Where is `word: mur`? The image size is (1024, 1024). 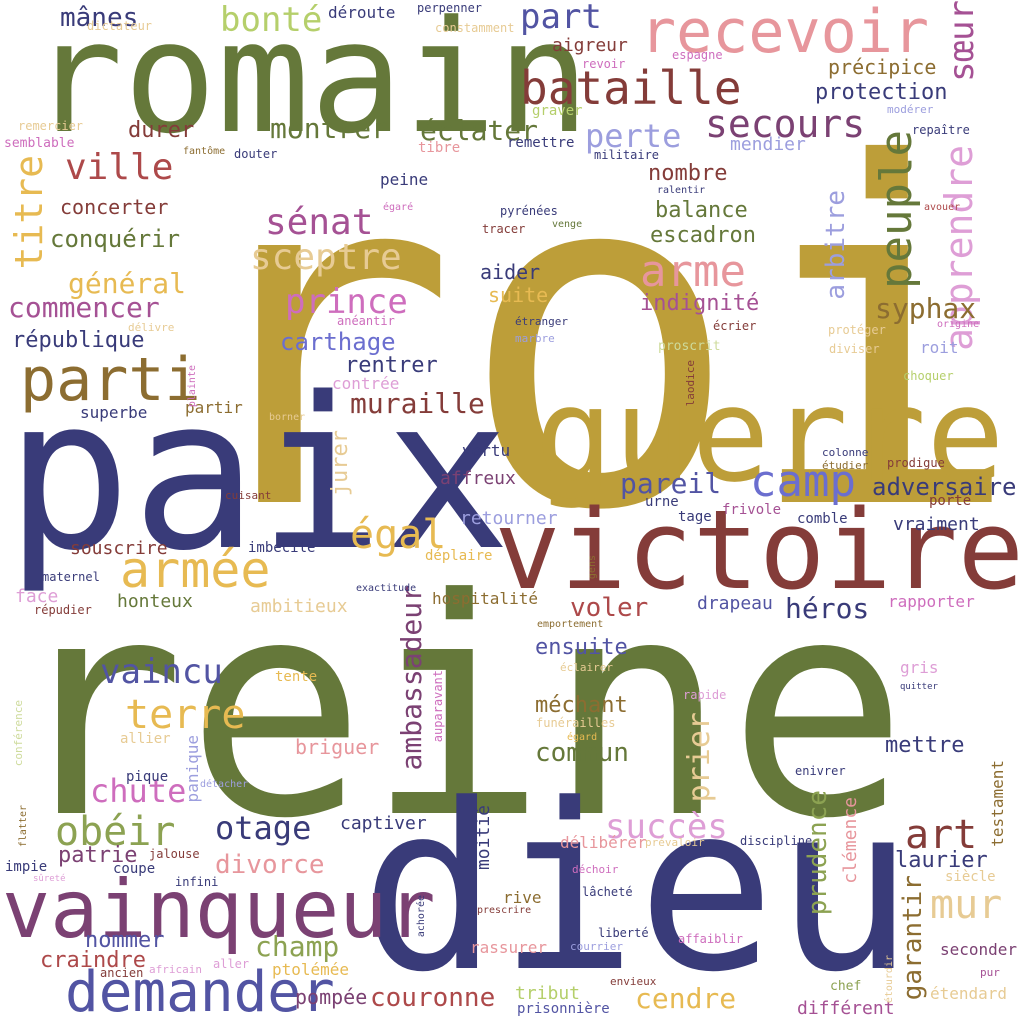 word: mur is located at coordinates (966, 905).